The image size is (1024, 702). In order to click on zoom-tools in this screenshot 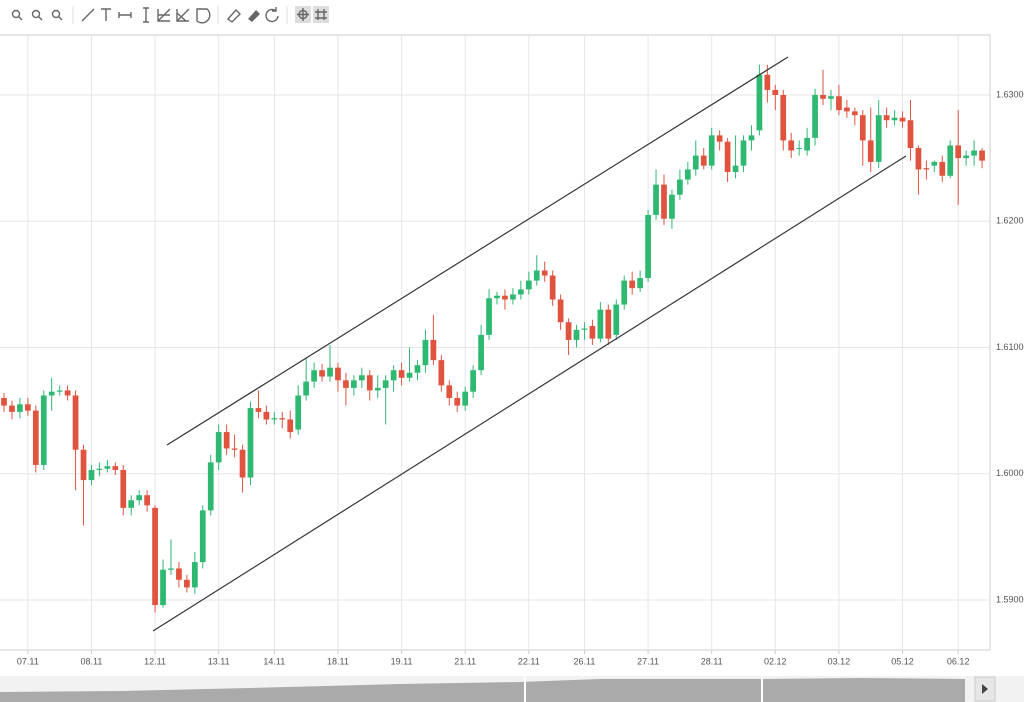, I will do `click(37, 15)`.